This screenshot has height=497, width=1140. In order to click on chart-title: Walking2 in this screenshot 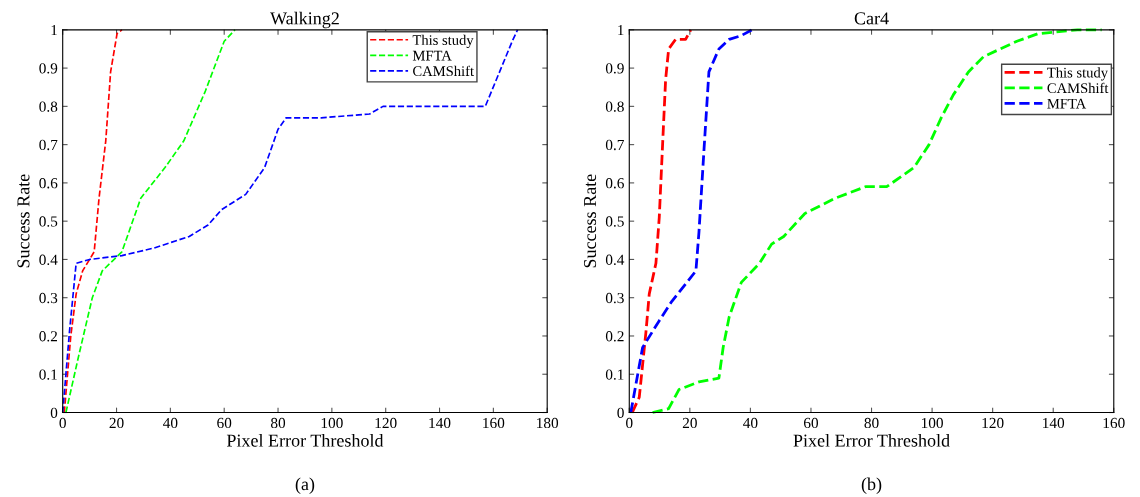, I will do `click(304, 20)`.